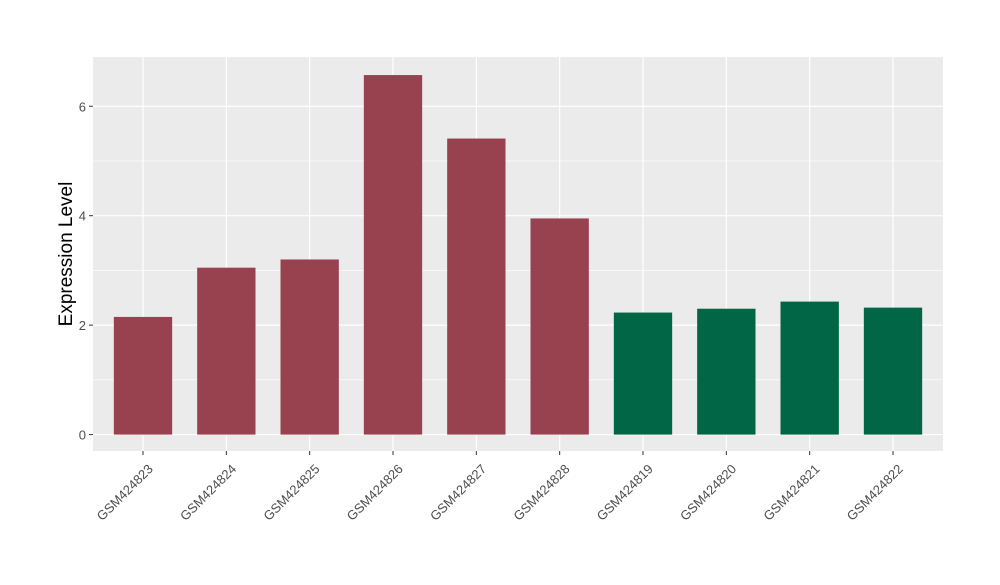 This screenshot has width=1000, height=585. What do you see at coordinates (82, 435) in the screenshot?
I see `y-tick-label: 0` at bounding box center [82, 435].